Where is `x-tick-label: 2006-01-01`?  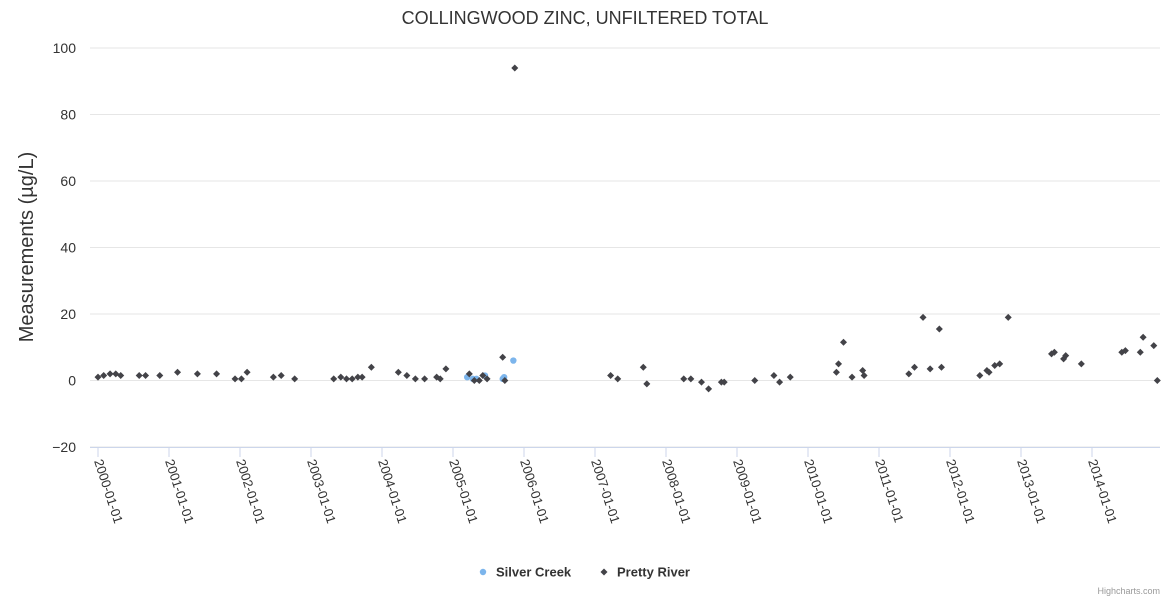 x-tick-label: 2006-01-01 is located at coordinates (534, 491).